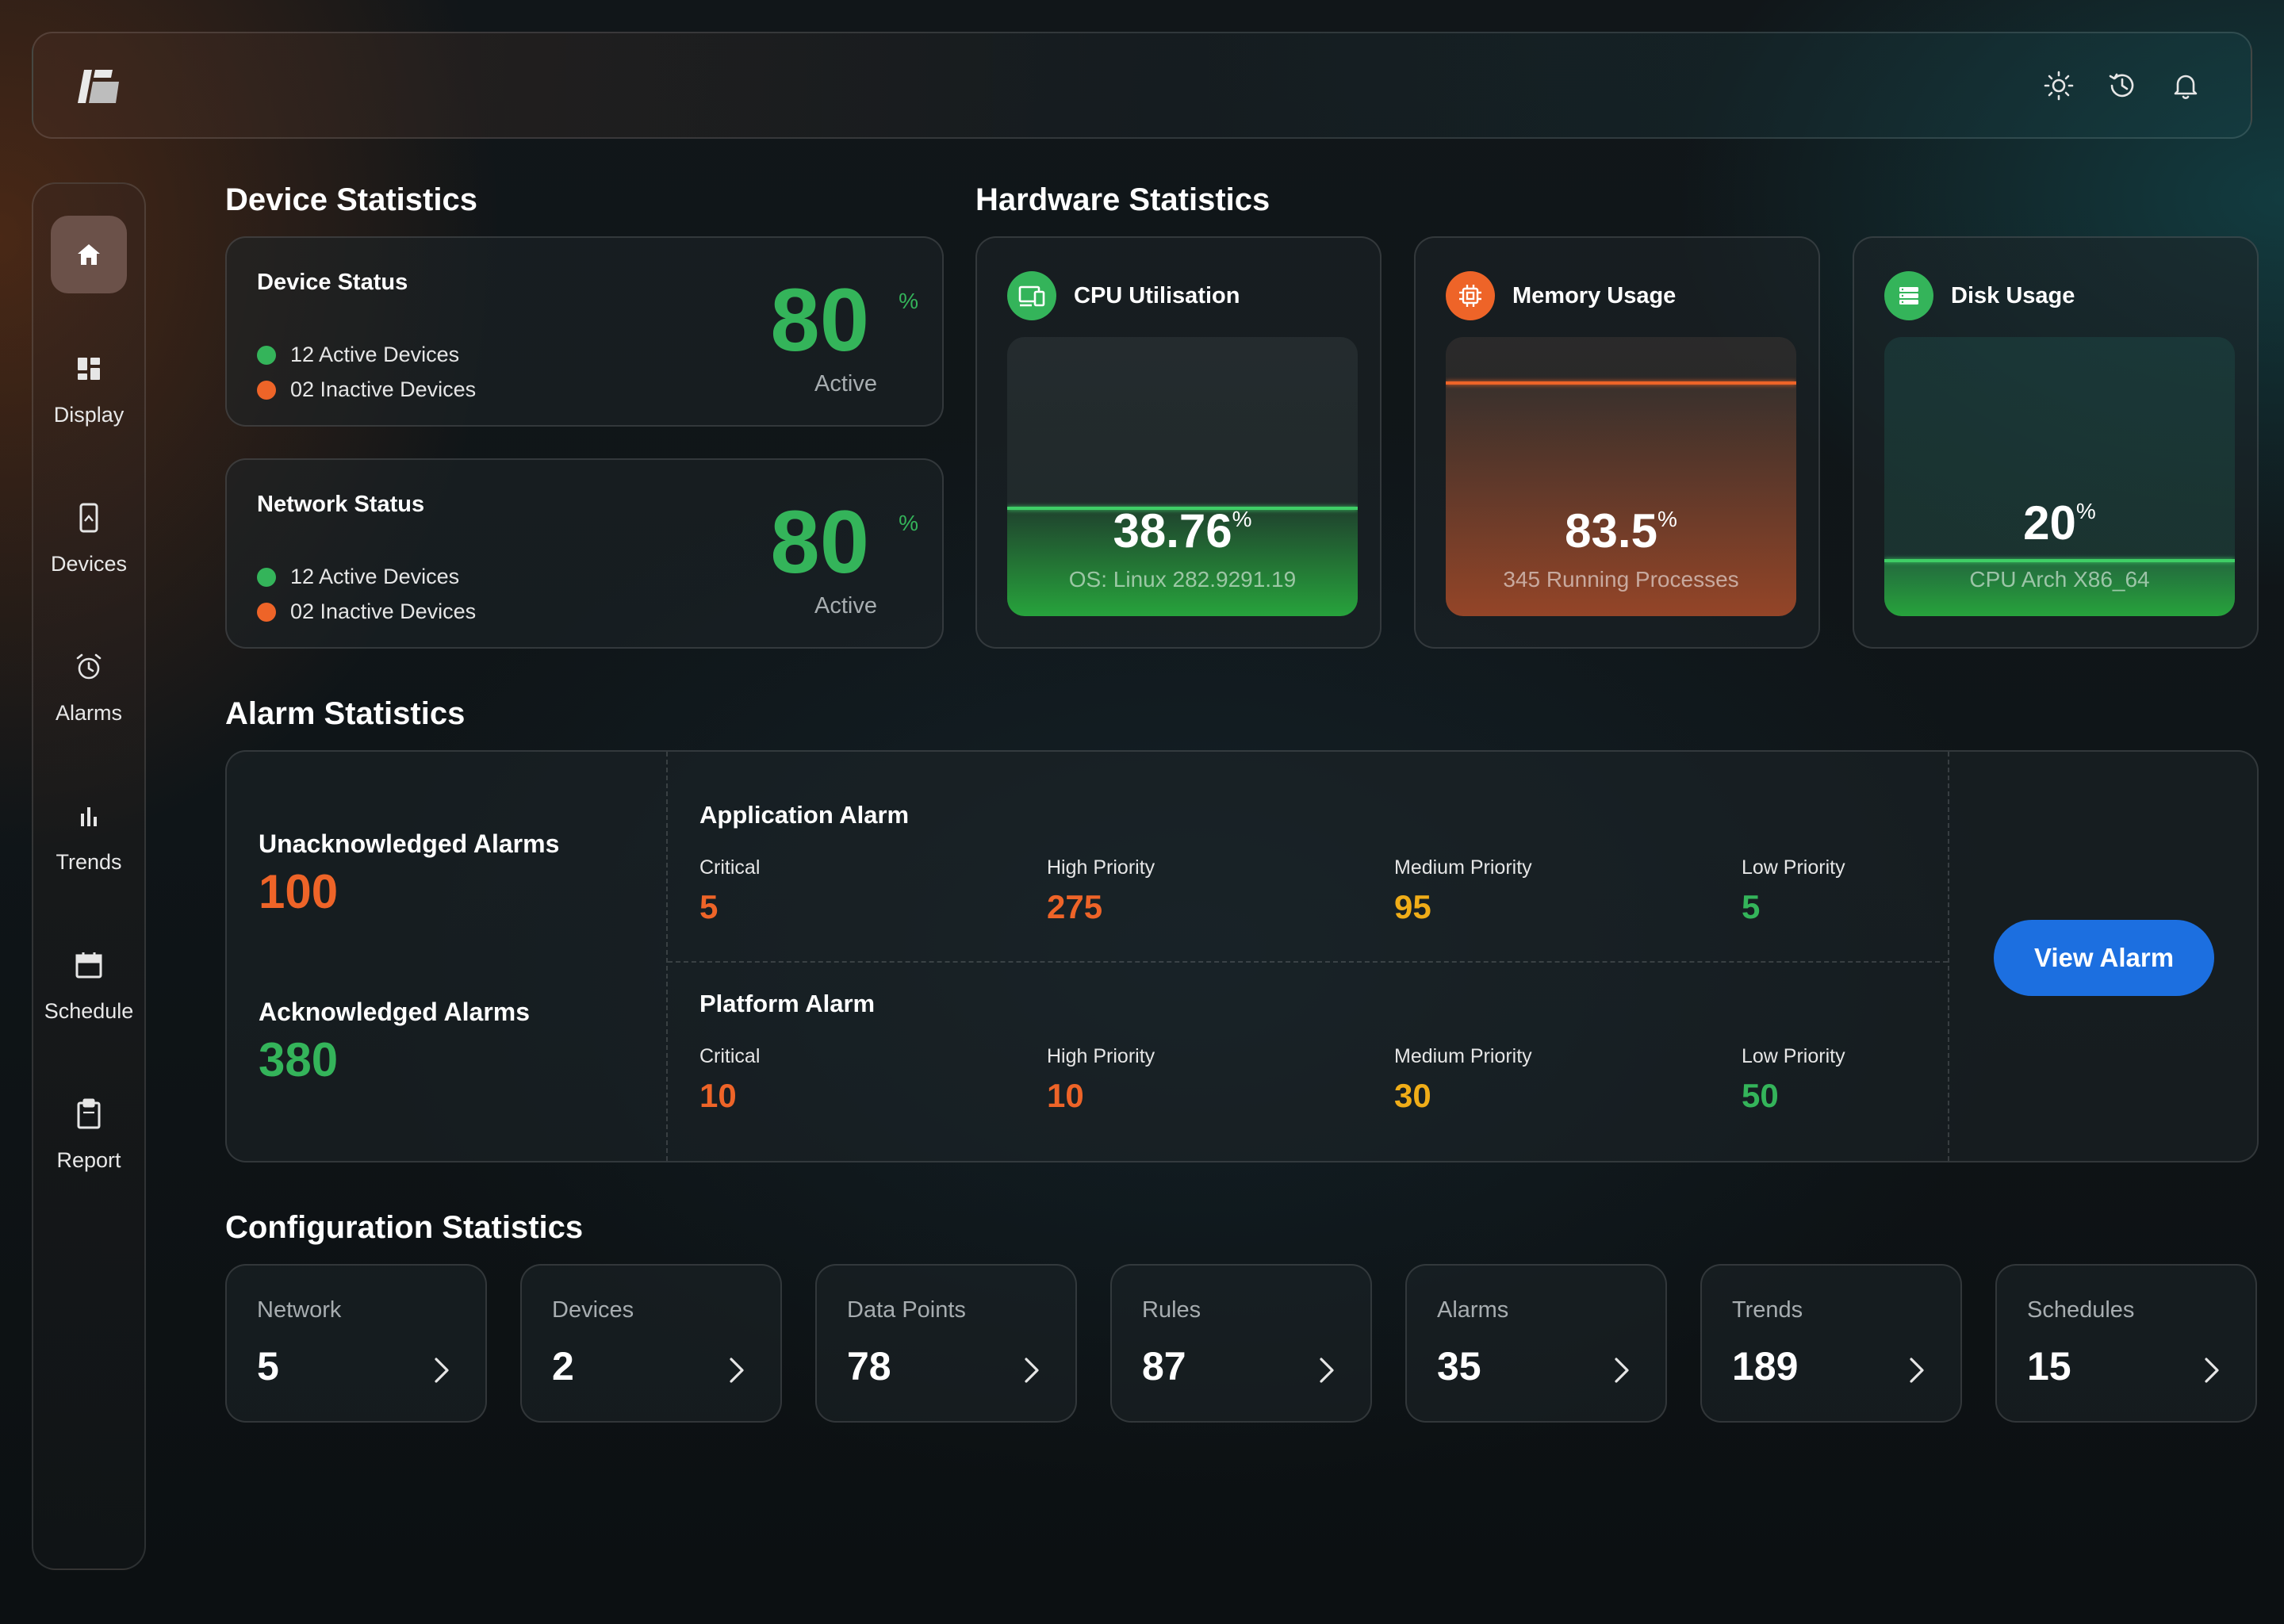 The width and height of the screenshot is (2284, 1624). What do you see at coordinates (409, 843) in the screenshot?
I see `unacknowledged-alarms-label: Unacknowledged Alarms` at bounding box center [409, 843].